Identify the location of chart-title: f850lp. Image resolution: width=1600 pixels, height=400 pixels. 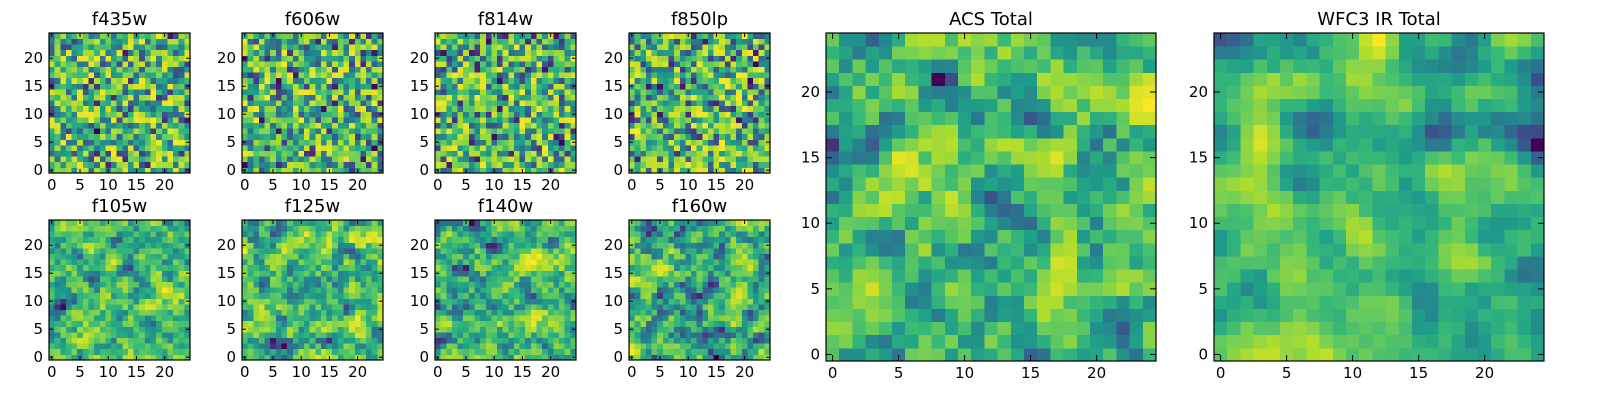
(699, 19).